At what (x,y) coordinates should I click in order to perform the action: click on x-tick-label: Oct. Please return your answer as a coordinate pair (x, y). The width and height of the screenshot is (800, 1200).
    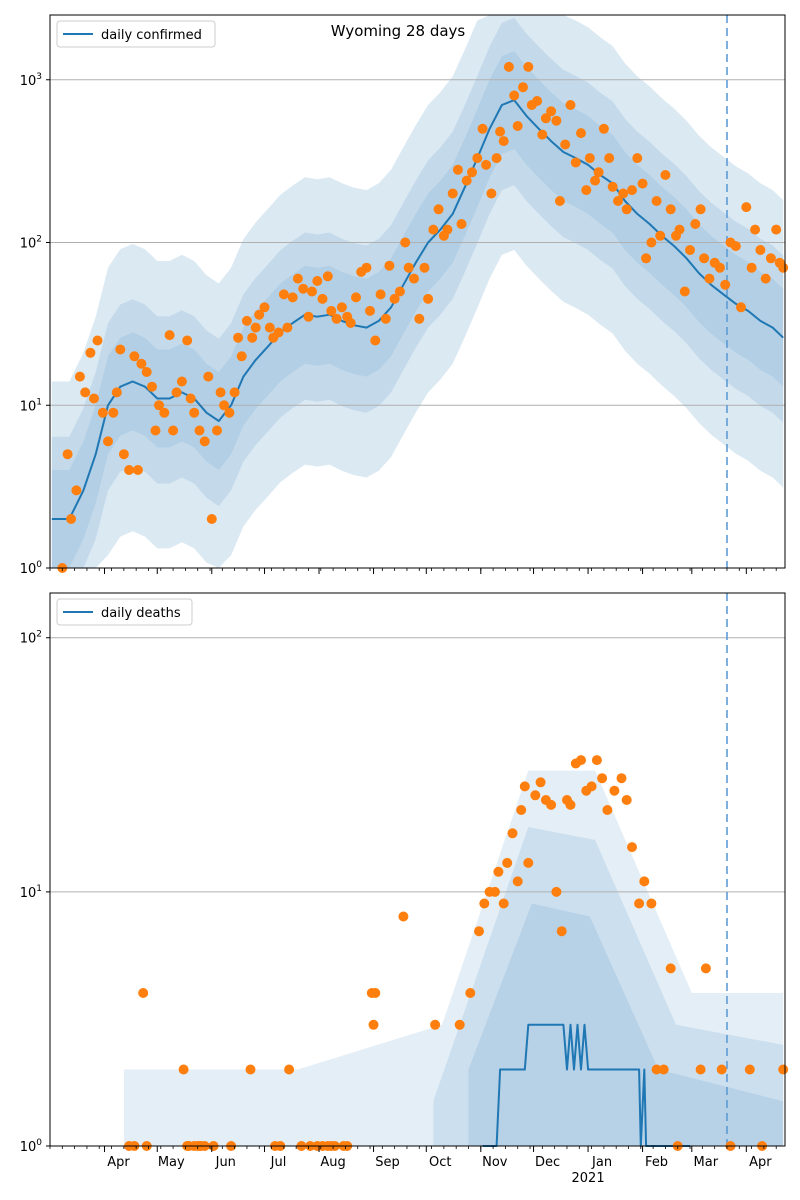
    Looking at the image, I should click on (440, 1162).